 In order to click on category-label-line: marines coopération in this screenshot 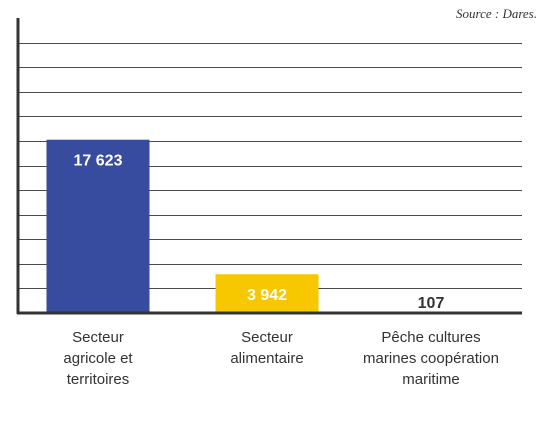, I will do `click(431, 358)`.